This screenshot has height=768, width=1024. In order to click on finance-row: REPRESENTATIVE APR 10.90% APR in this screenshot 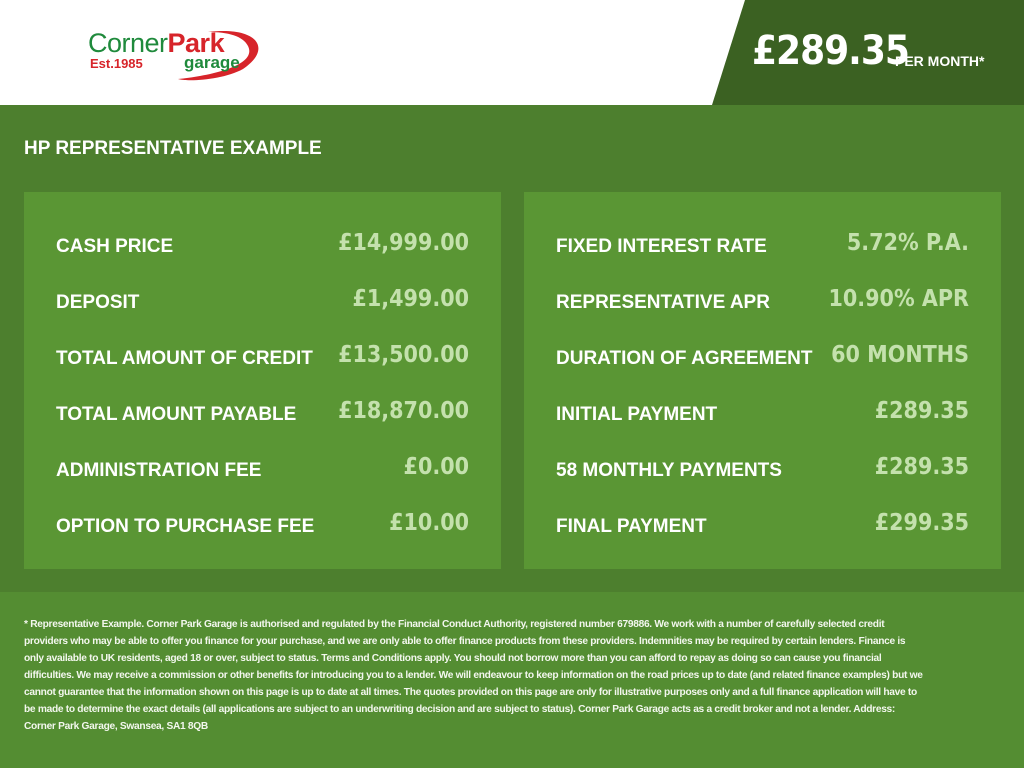, I will do `click(762, 301)`.